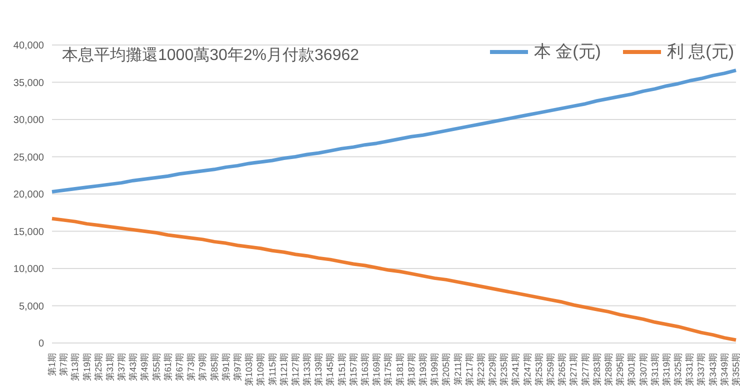 This screenshot has width=740, height=391. Describe the element at coordinates (31, 306) in the screenshot. I see `y-tick-label: 5,000` at that location.